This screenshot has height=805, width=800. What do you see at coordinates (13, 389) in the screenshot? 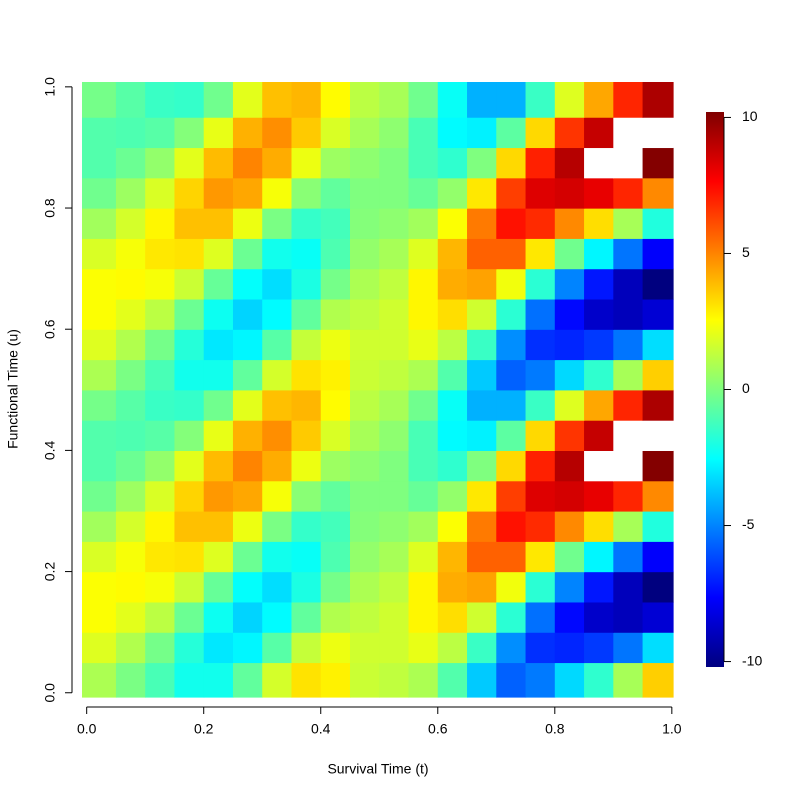
I see `y-axis-title: Functional Time (u)` at bounding box center [13, 389].